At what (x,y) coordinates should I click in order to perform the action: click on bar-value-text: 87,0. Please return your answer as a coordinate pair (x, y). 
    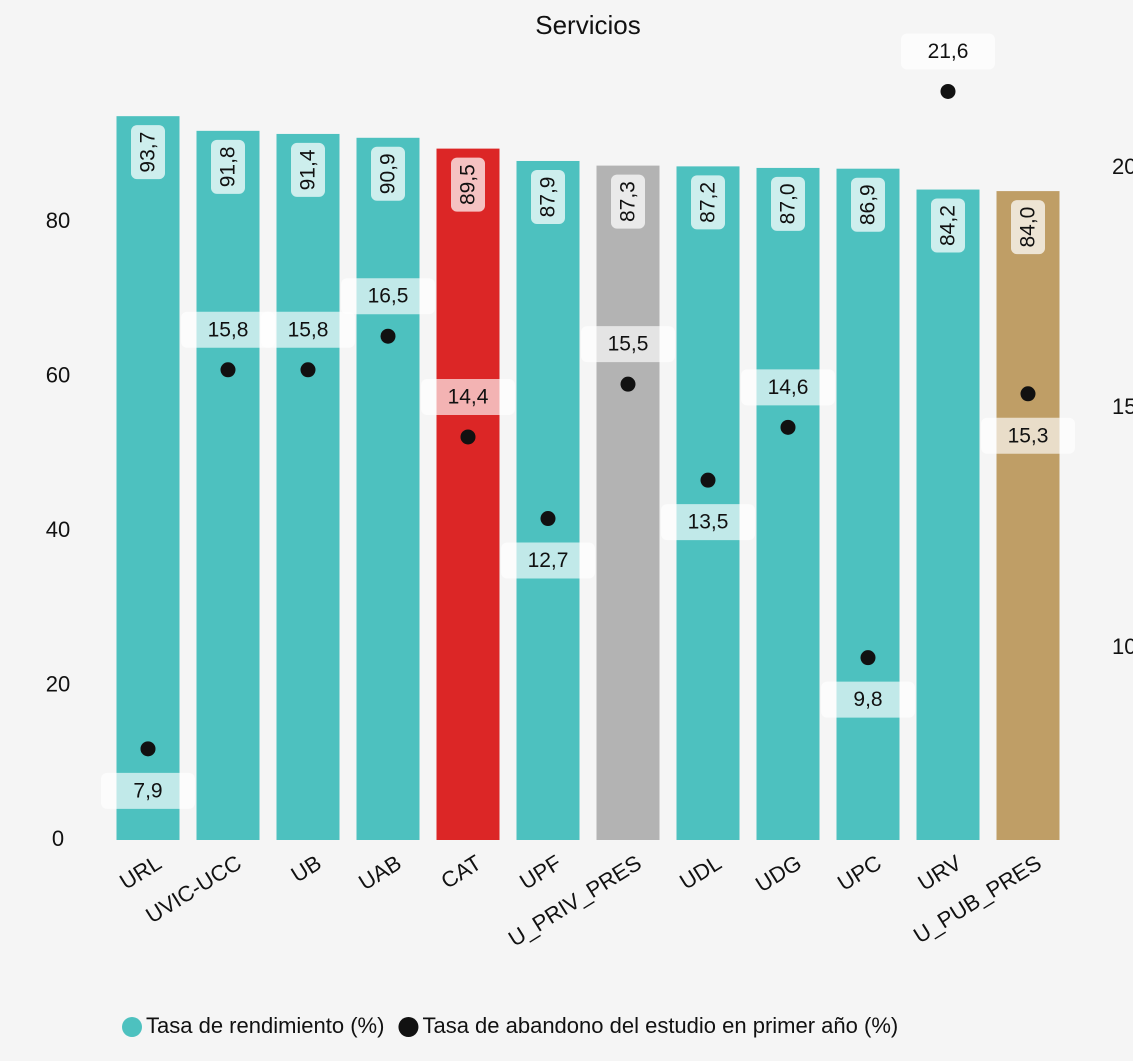
    Looking at the image, I should click on (788, 203).